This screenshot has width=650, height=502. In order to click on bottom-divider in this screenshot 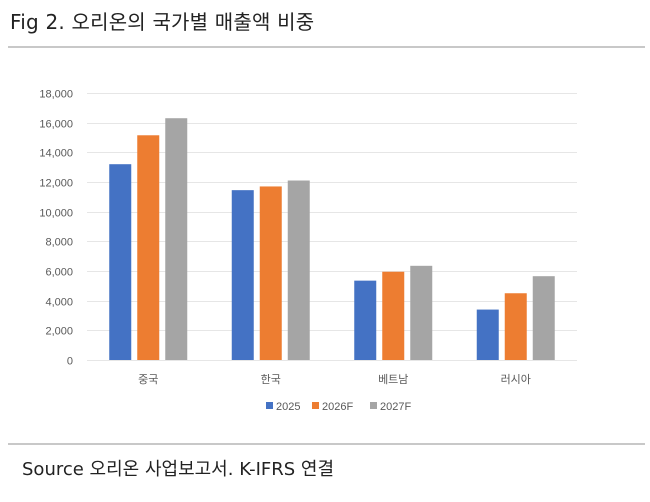, I will do `click(326, 444)`.